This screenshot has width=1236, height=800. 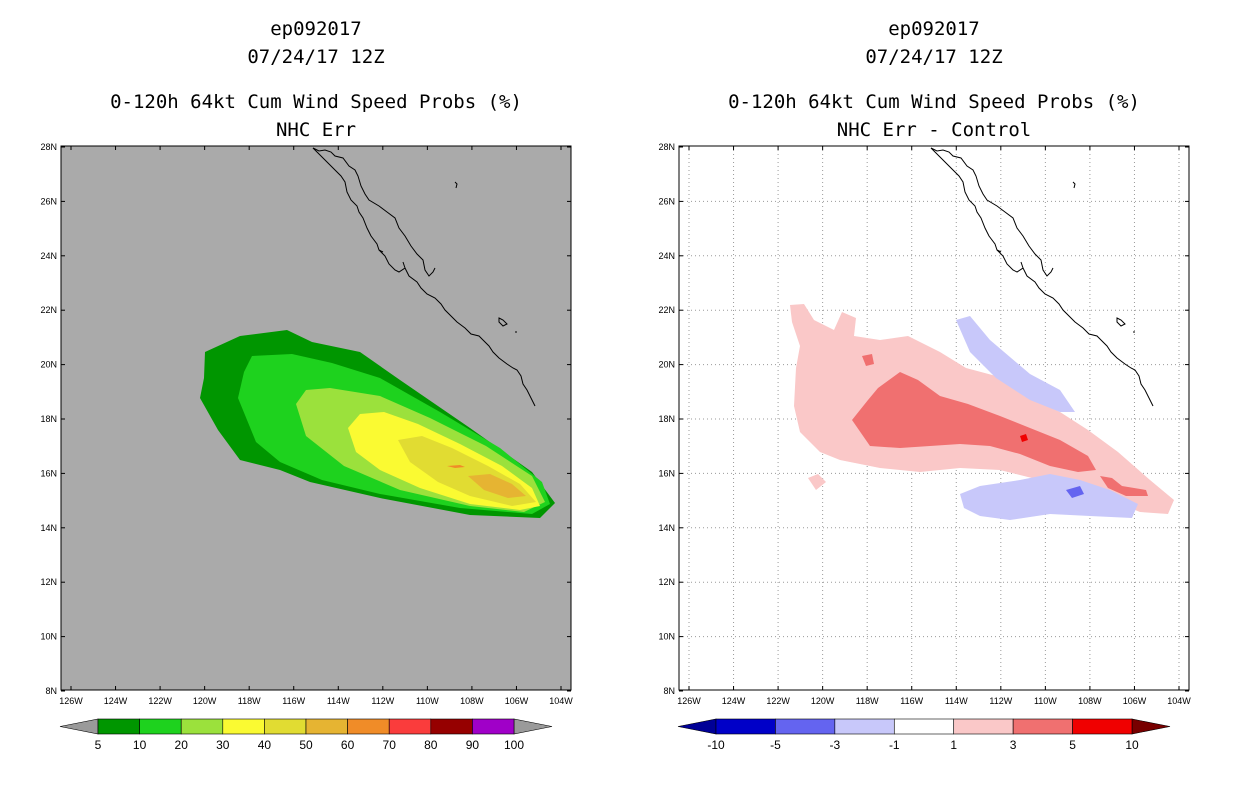 I want to click on left-colorbar: 5 10 20 30 40 50 60 70 80 90 100, so click(x=306, y=735).